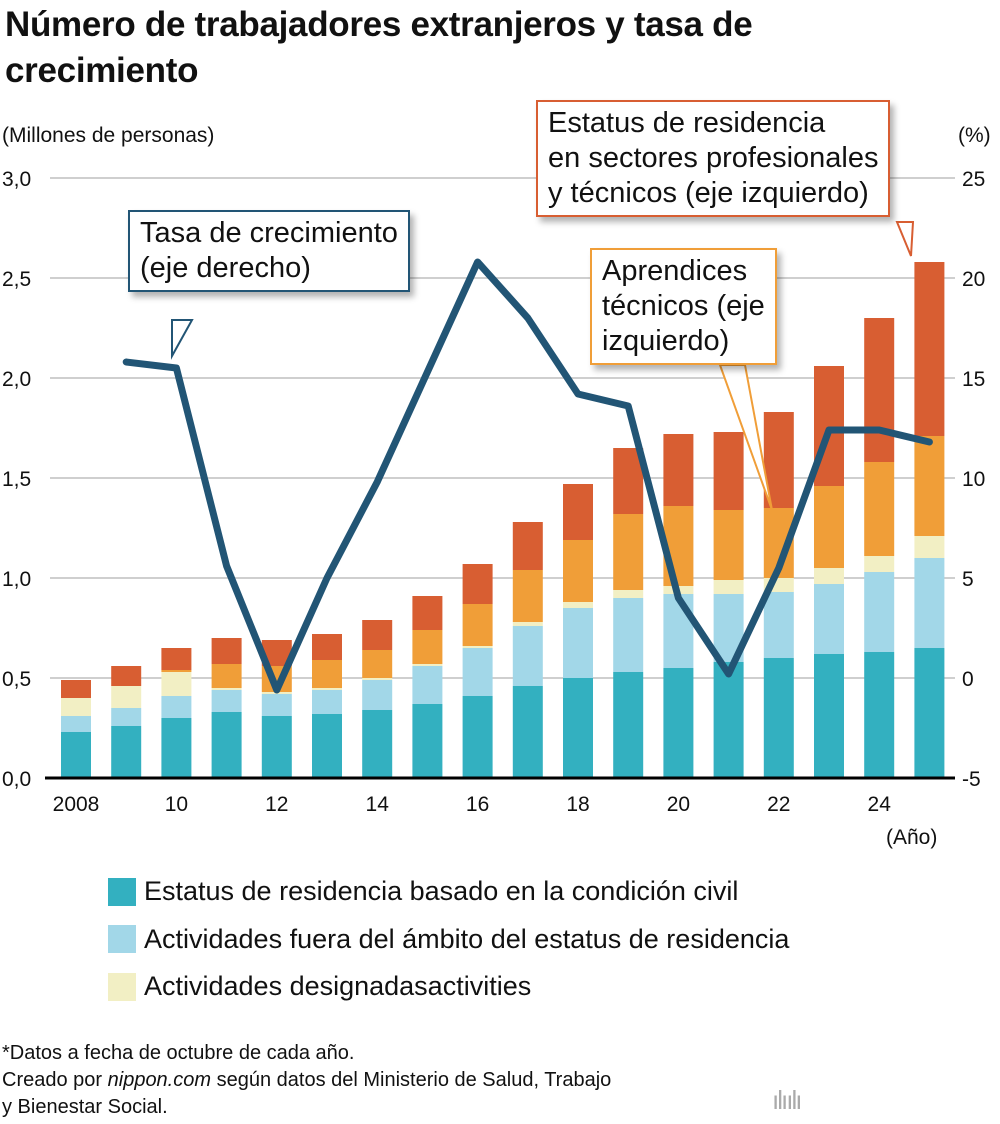 The image size is (1000, 1124). What do you see at coordinates (577, 804) in the screenshot?
I see `x-tick-label: 18` at bounding box center [577, 804].